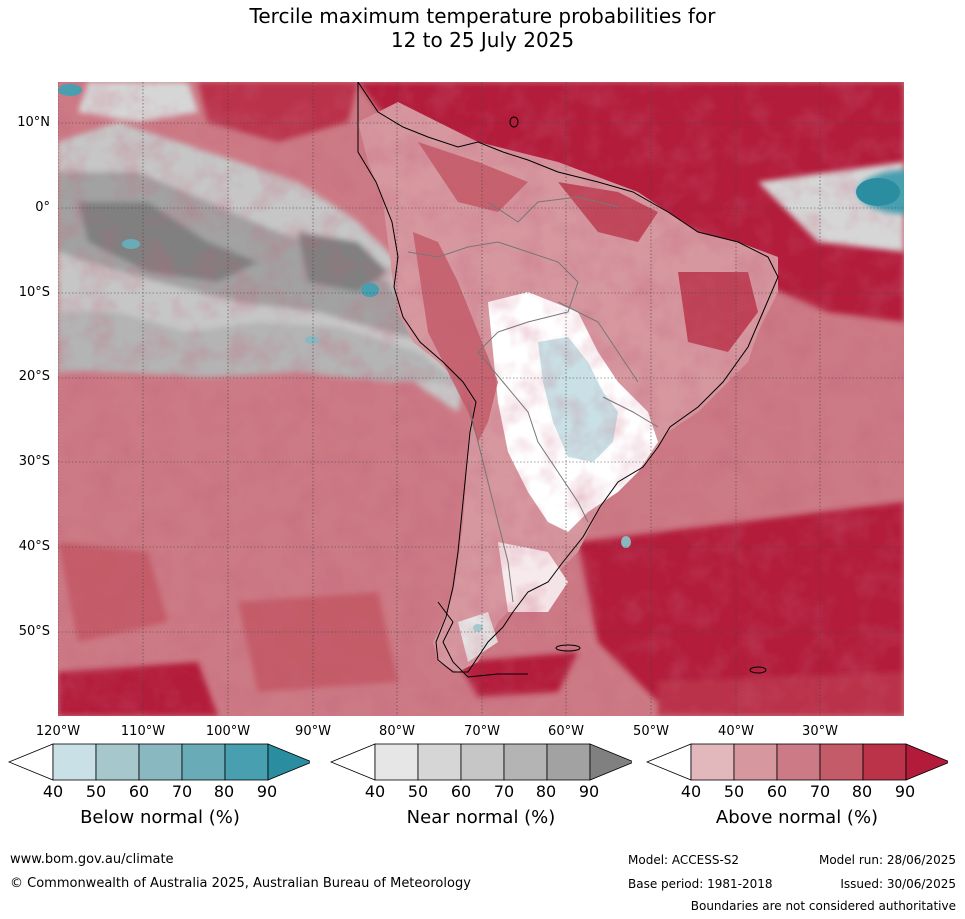 The height and width of the screenshot is (919, 965). I want to click on lat-label-30s: 30°S, so click(34, 461).